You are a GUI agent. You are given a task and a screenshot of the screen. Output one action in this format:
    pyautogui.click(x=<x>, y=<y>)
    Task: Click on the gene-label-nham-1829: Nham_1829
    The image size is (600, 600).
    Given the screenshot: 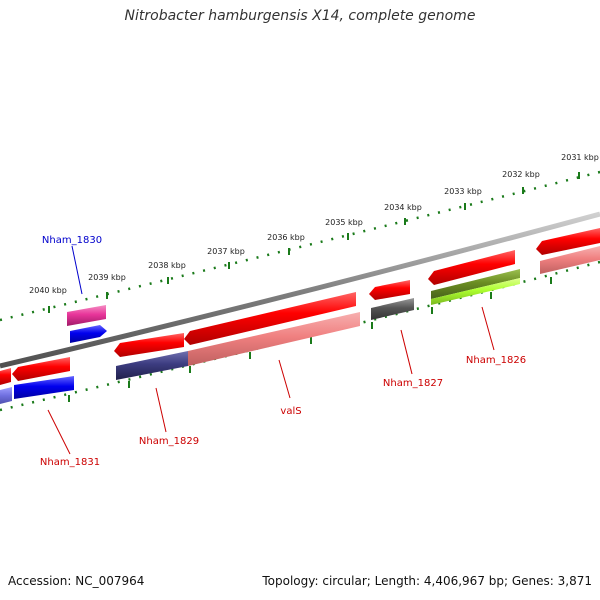 What is the action you would take?
    pyautogui.click(x=169, y=441)
    